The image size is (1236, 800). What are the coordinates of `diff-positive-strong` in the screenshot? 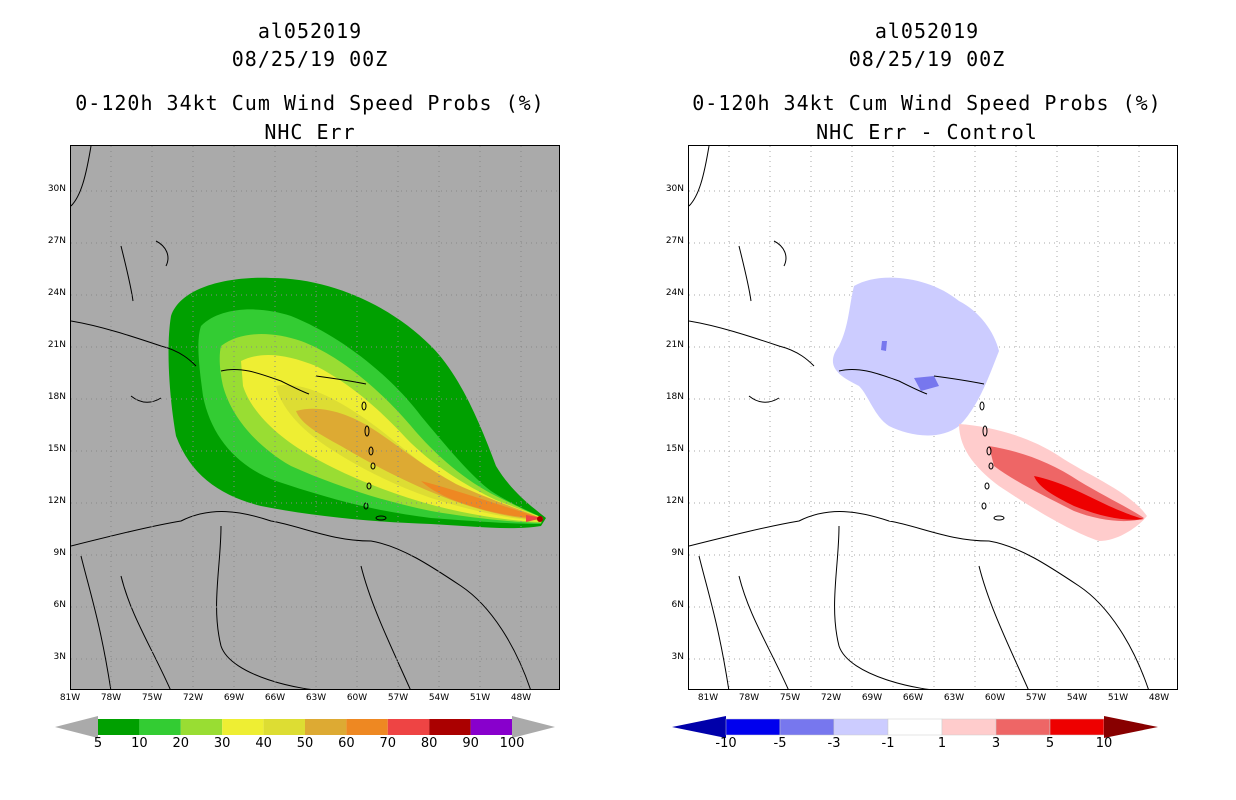 It's located at (1089, 498).